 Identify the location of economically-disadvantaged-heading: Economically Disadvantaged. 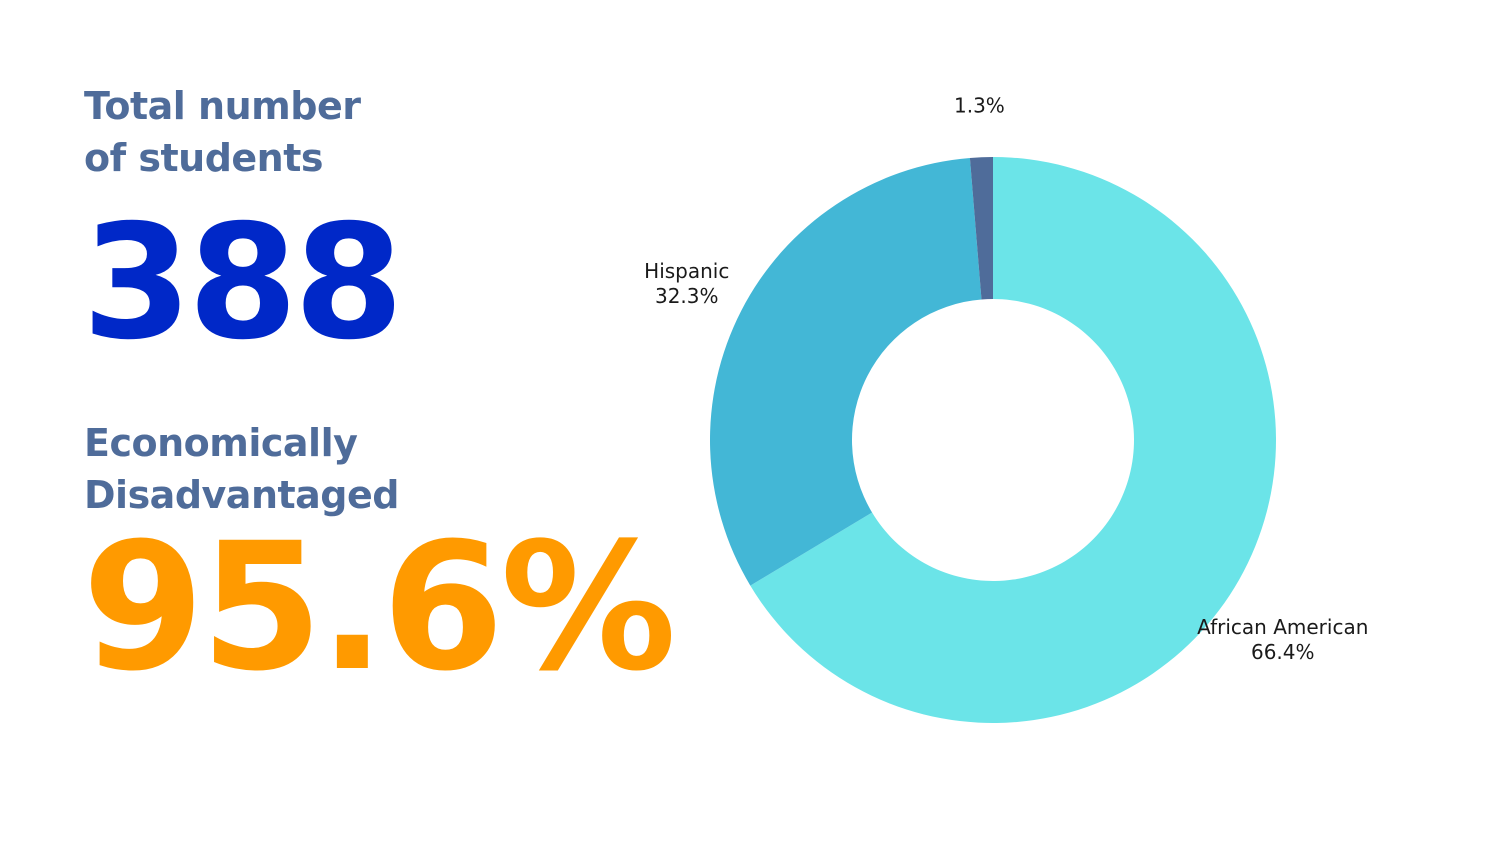
(241, 469).